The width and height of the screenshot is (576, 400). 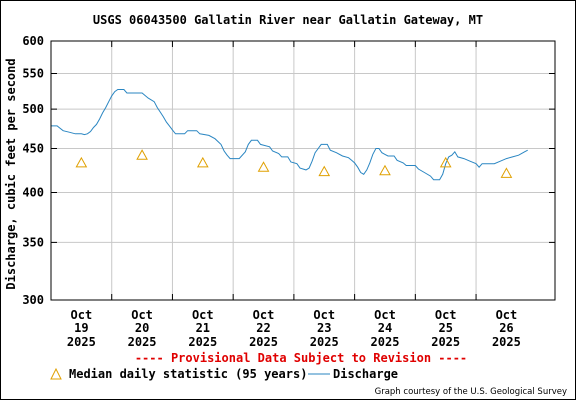 I want to click on y-tick-label: 600, so click(x=33, y=41).